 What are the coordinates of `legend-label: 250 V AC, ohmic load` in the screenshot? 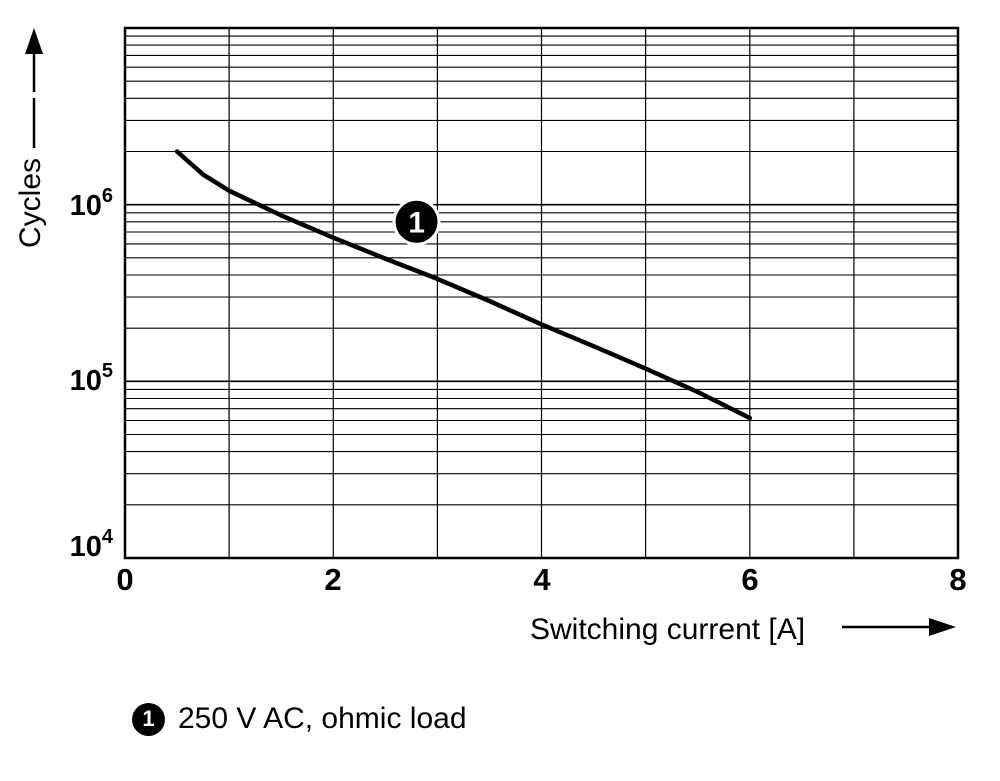 It's located at (322, 718).